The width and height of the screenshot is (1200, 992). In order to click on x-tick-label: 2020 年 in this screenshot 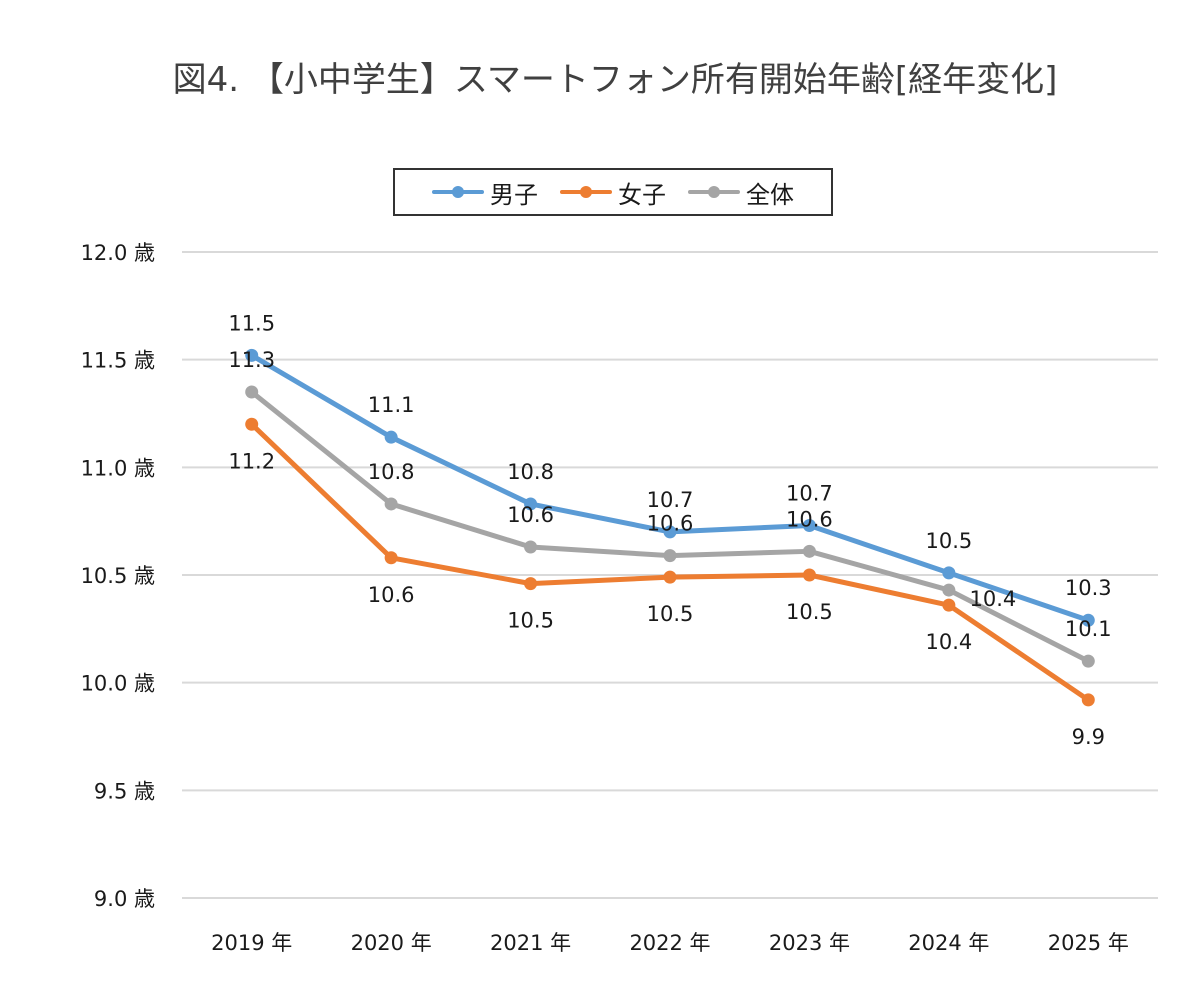, I will do `click(391, 943)`.